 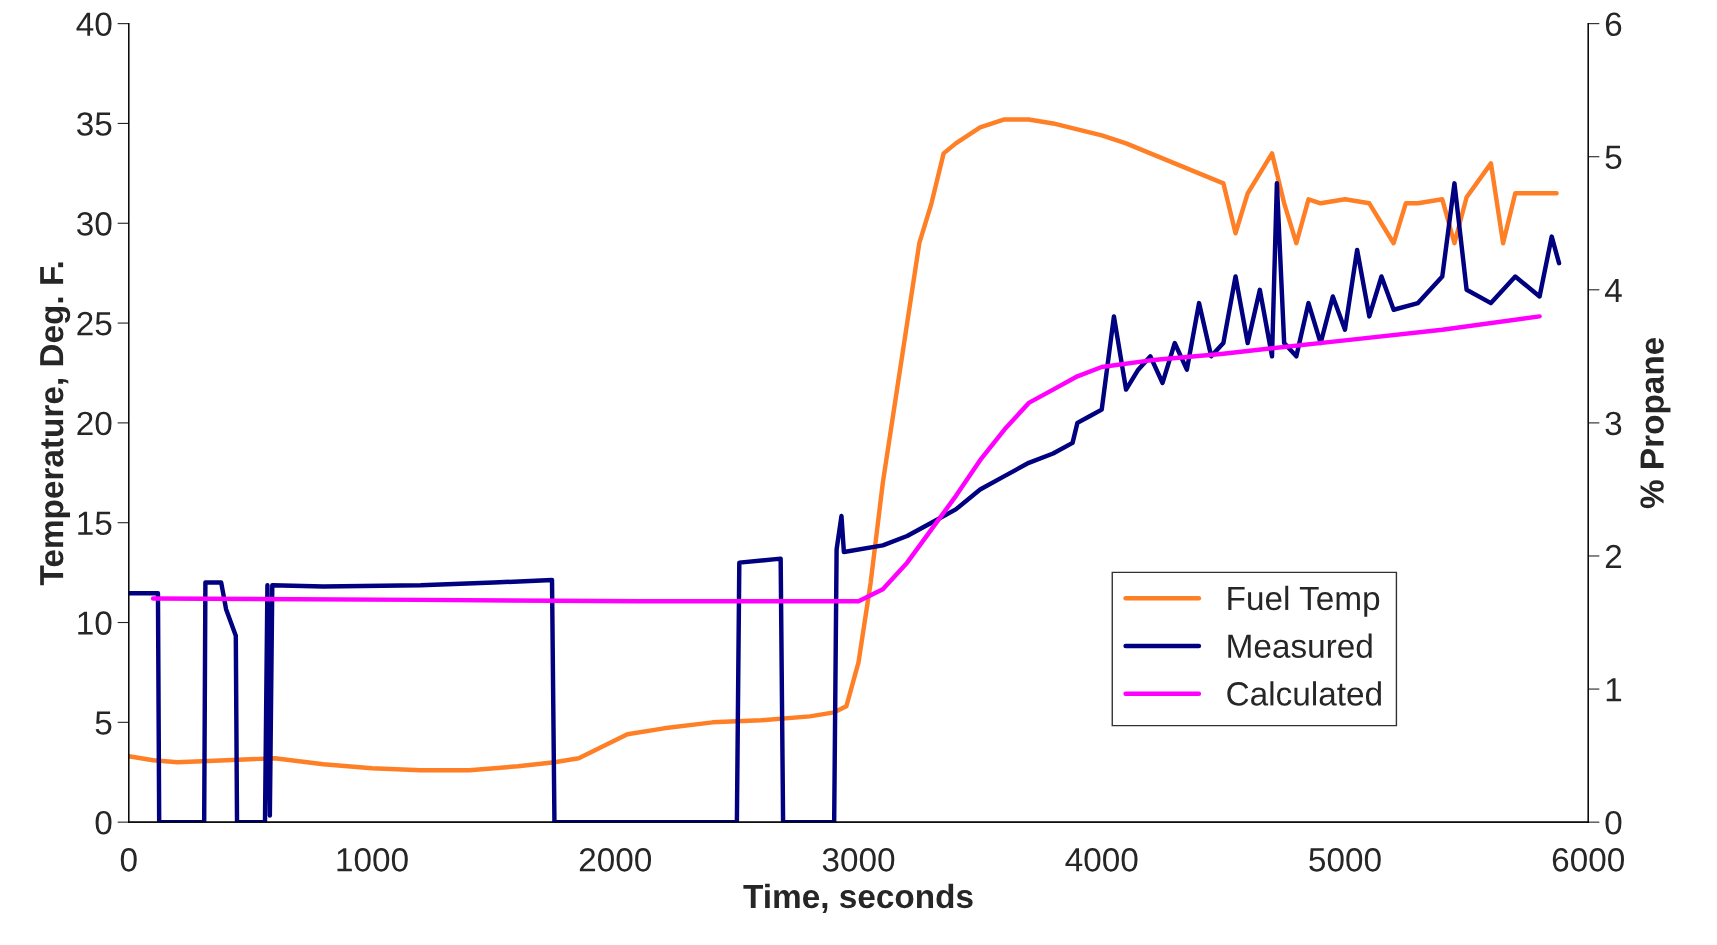 I want to click on y2-tick-label: 1, so click(x=1614, y=690).